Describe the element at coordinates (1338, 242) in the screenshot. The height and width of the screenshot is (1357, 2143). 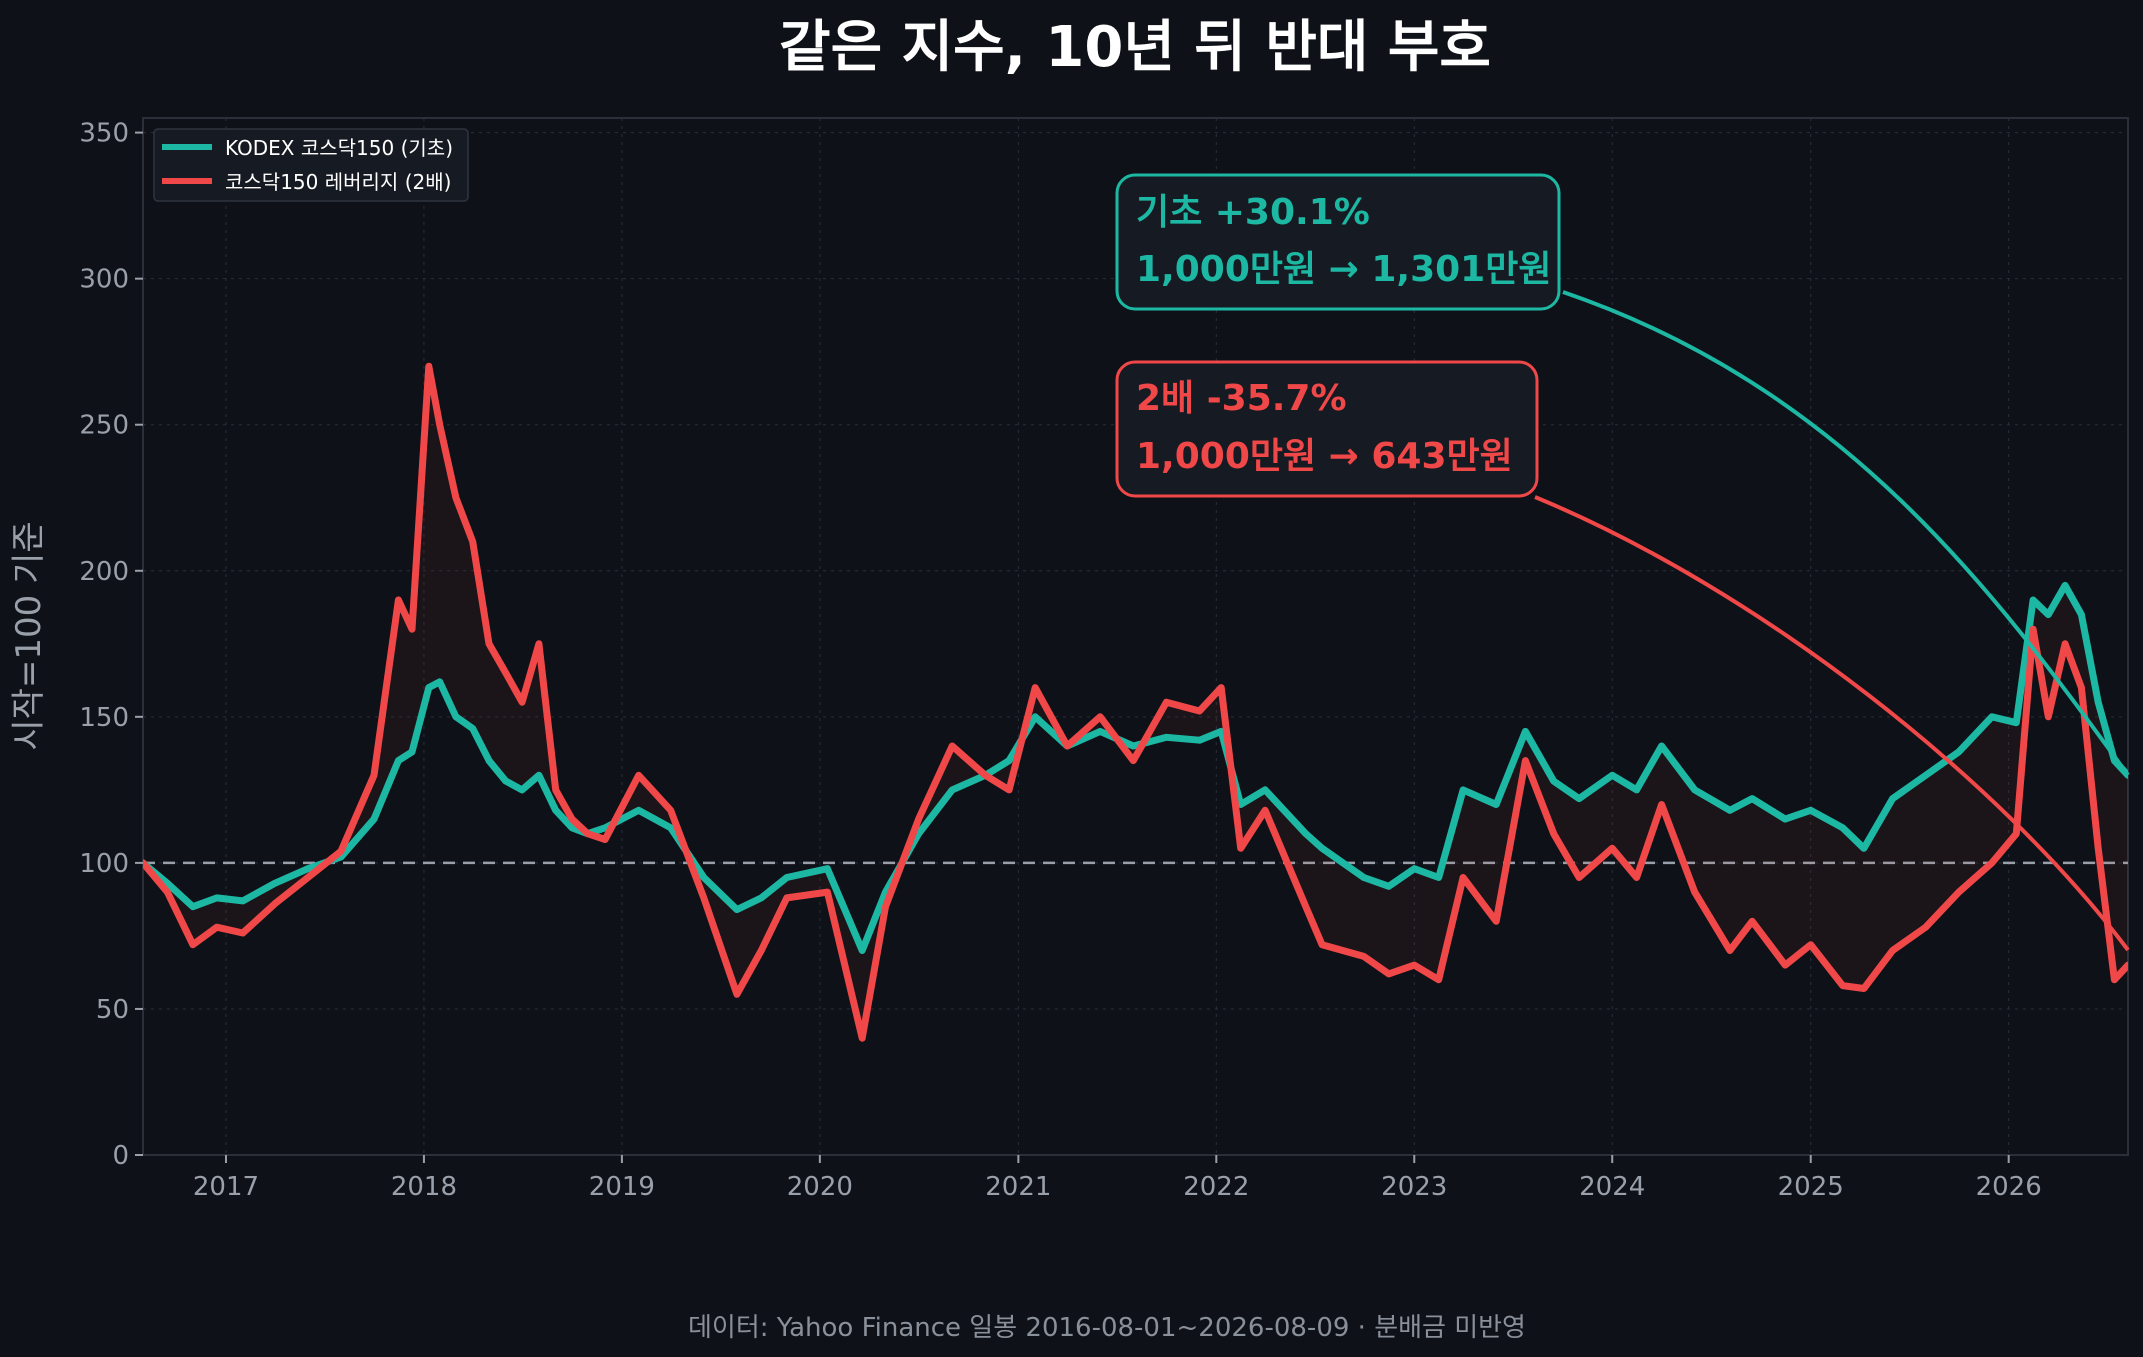
I see `base-annotation-box` at that location.